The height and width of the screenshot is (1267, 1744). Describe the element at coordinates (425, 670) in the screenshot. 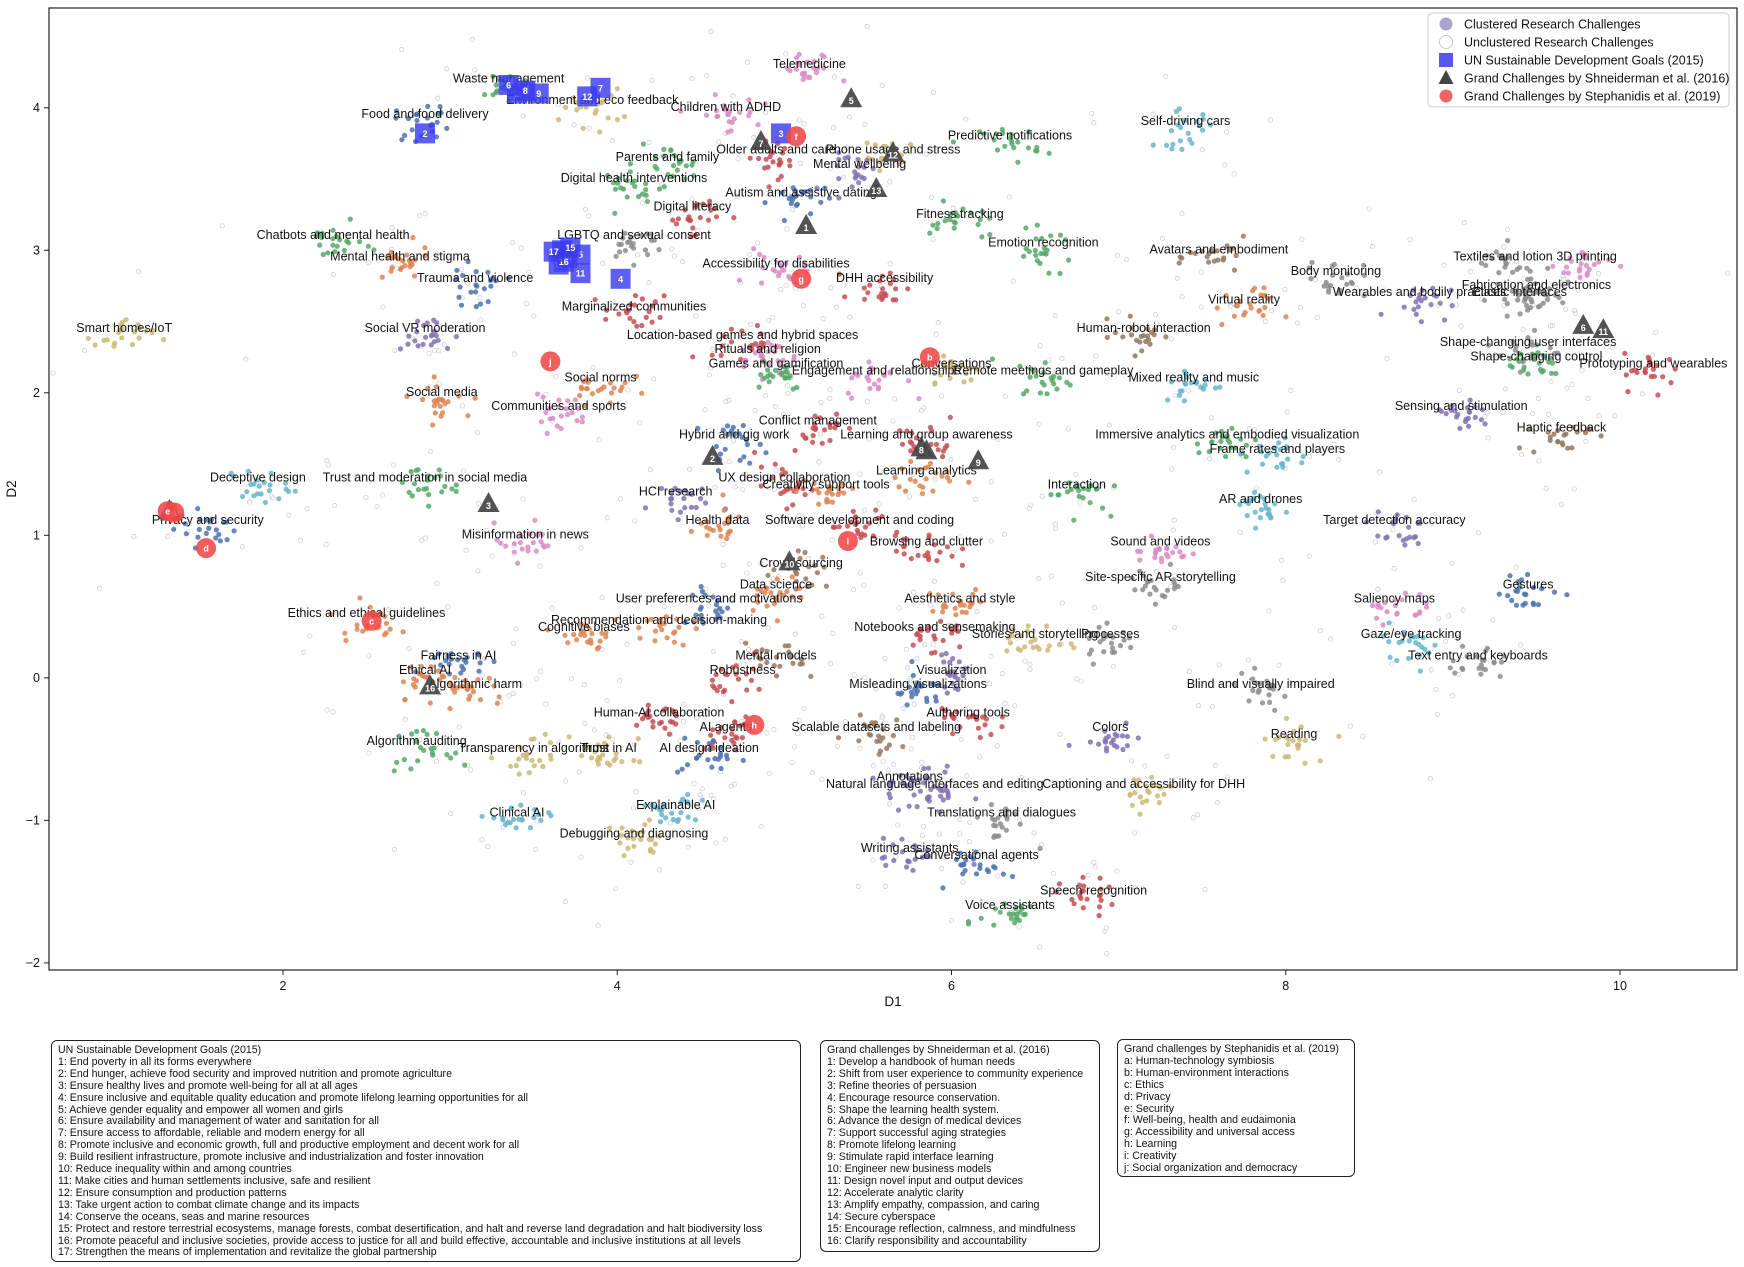

I see `cluster-label: Ethical AI` at that location.